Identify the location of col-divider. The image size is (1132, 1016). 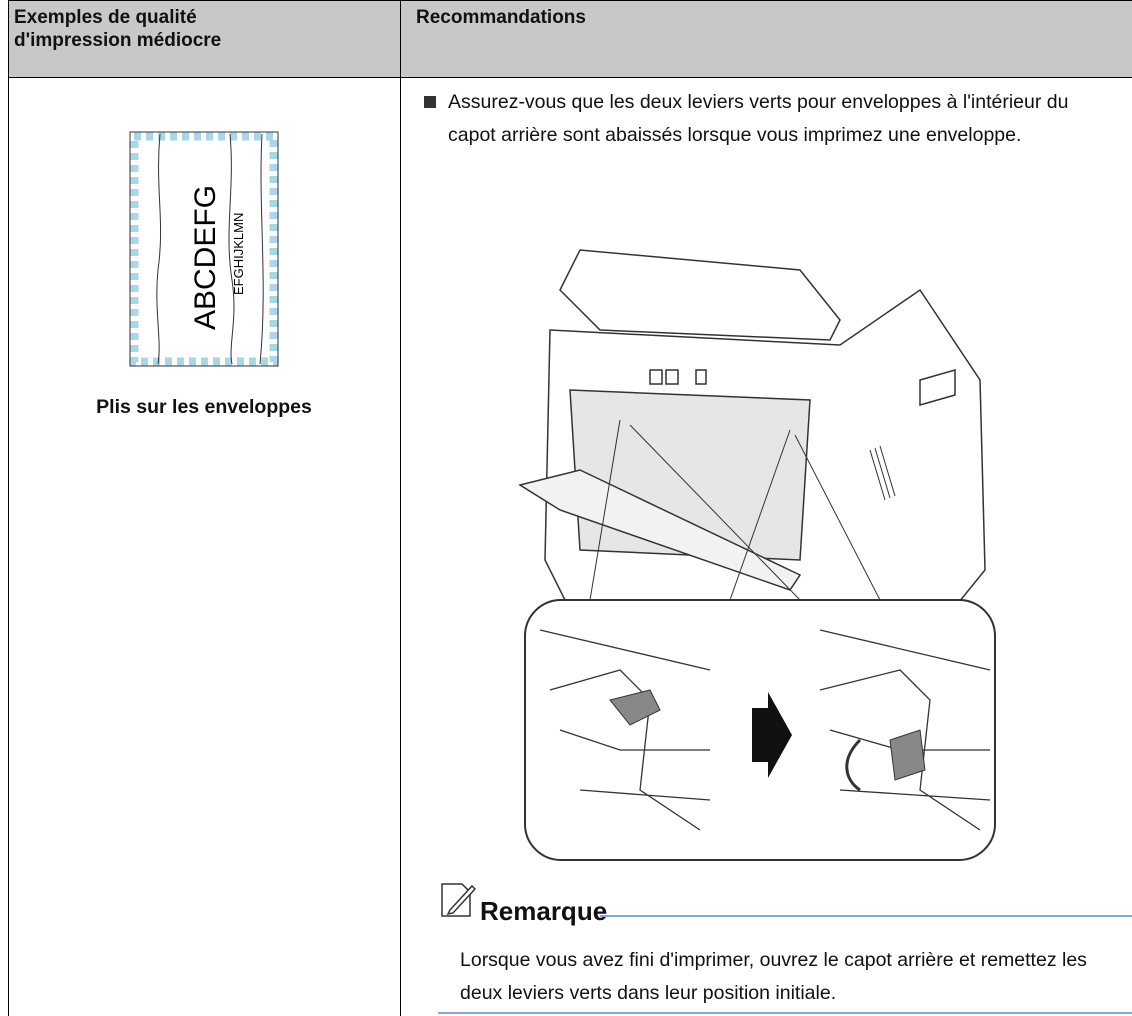
(400, 508).